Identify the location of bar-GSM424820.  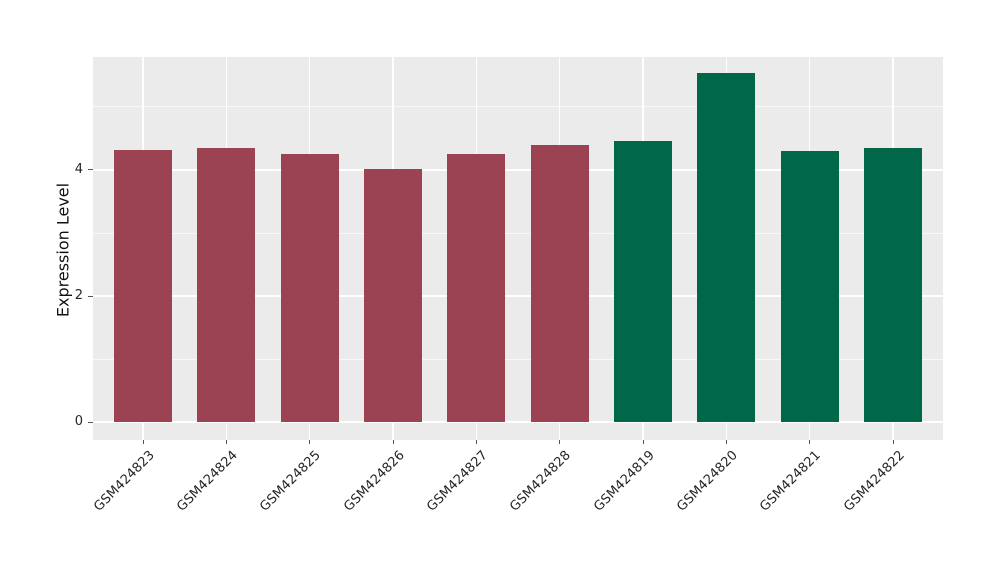
(726, 248).